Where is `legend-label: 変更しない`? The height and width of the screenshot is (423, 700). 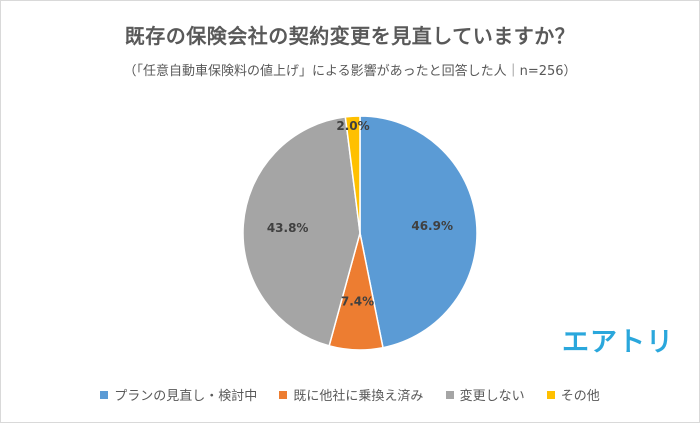
legend-label: 変更しない is located at coordinates (492, 396).